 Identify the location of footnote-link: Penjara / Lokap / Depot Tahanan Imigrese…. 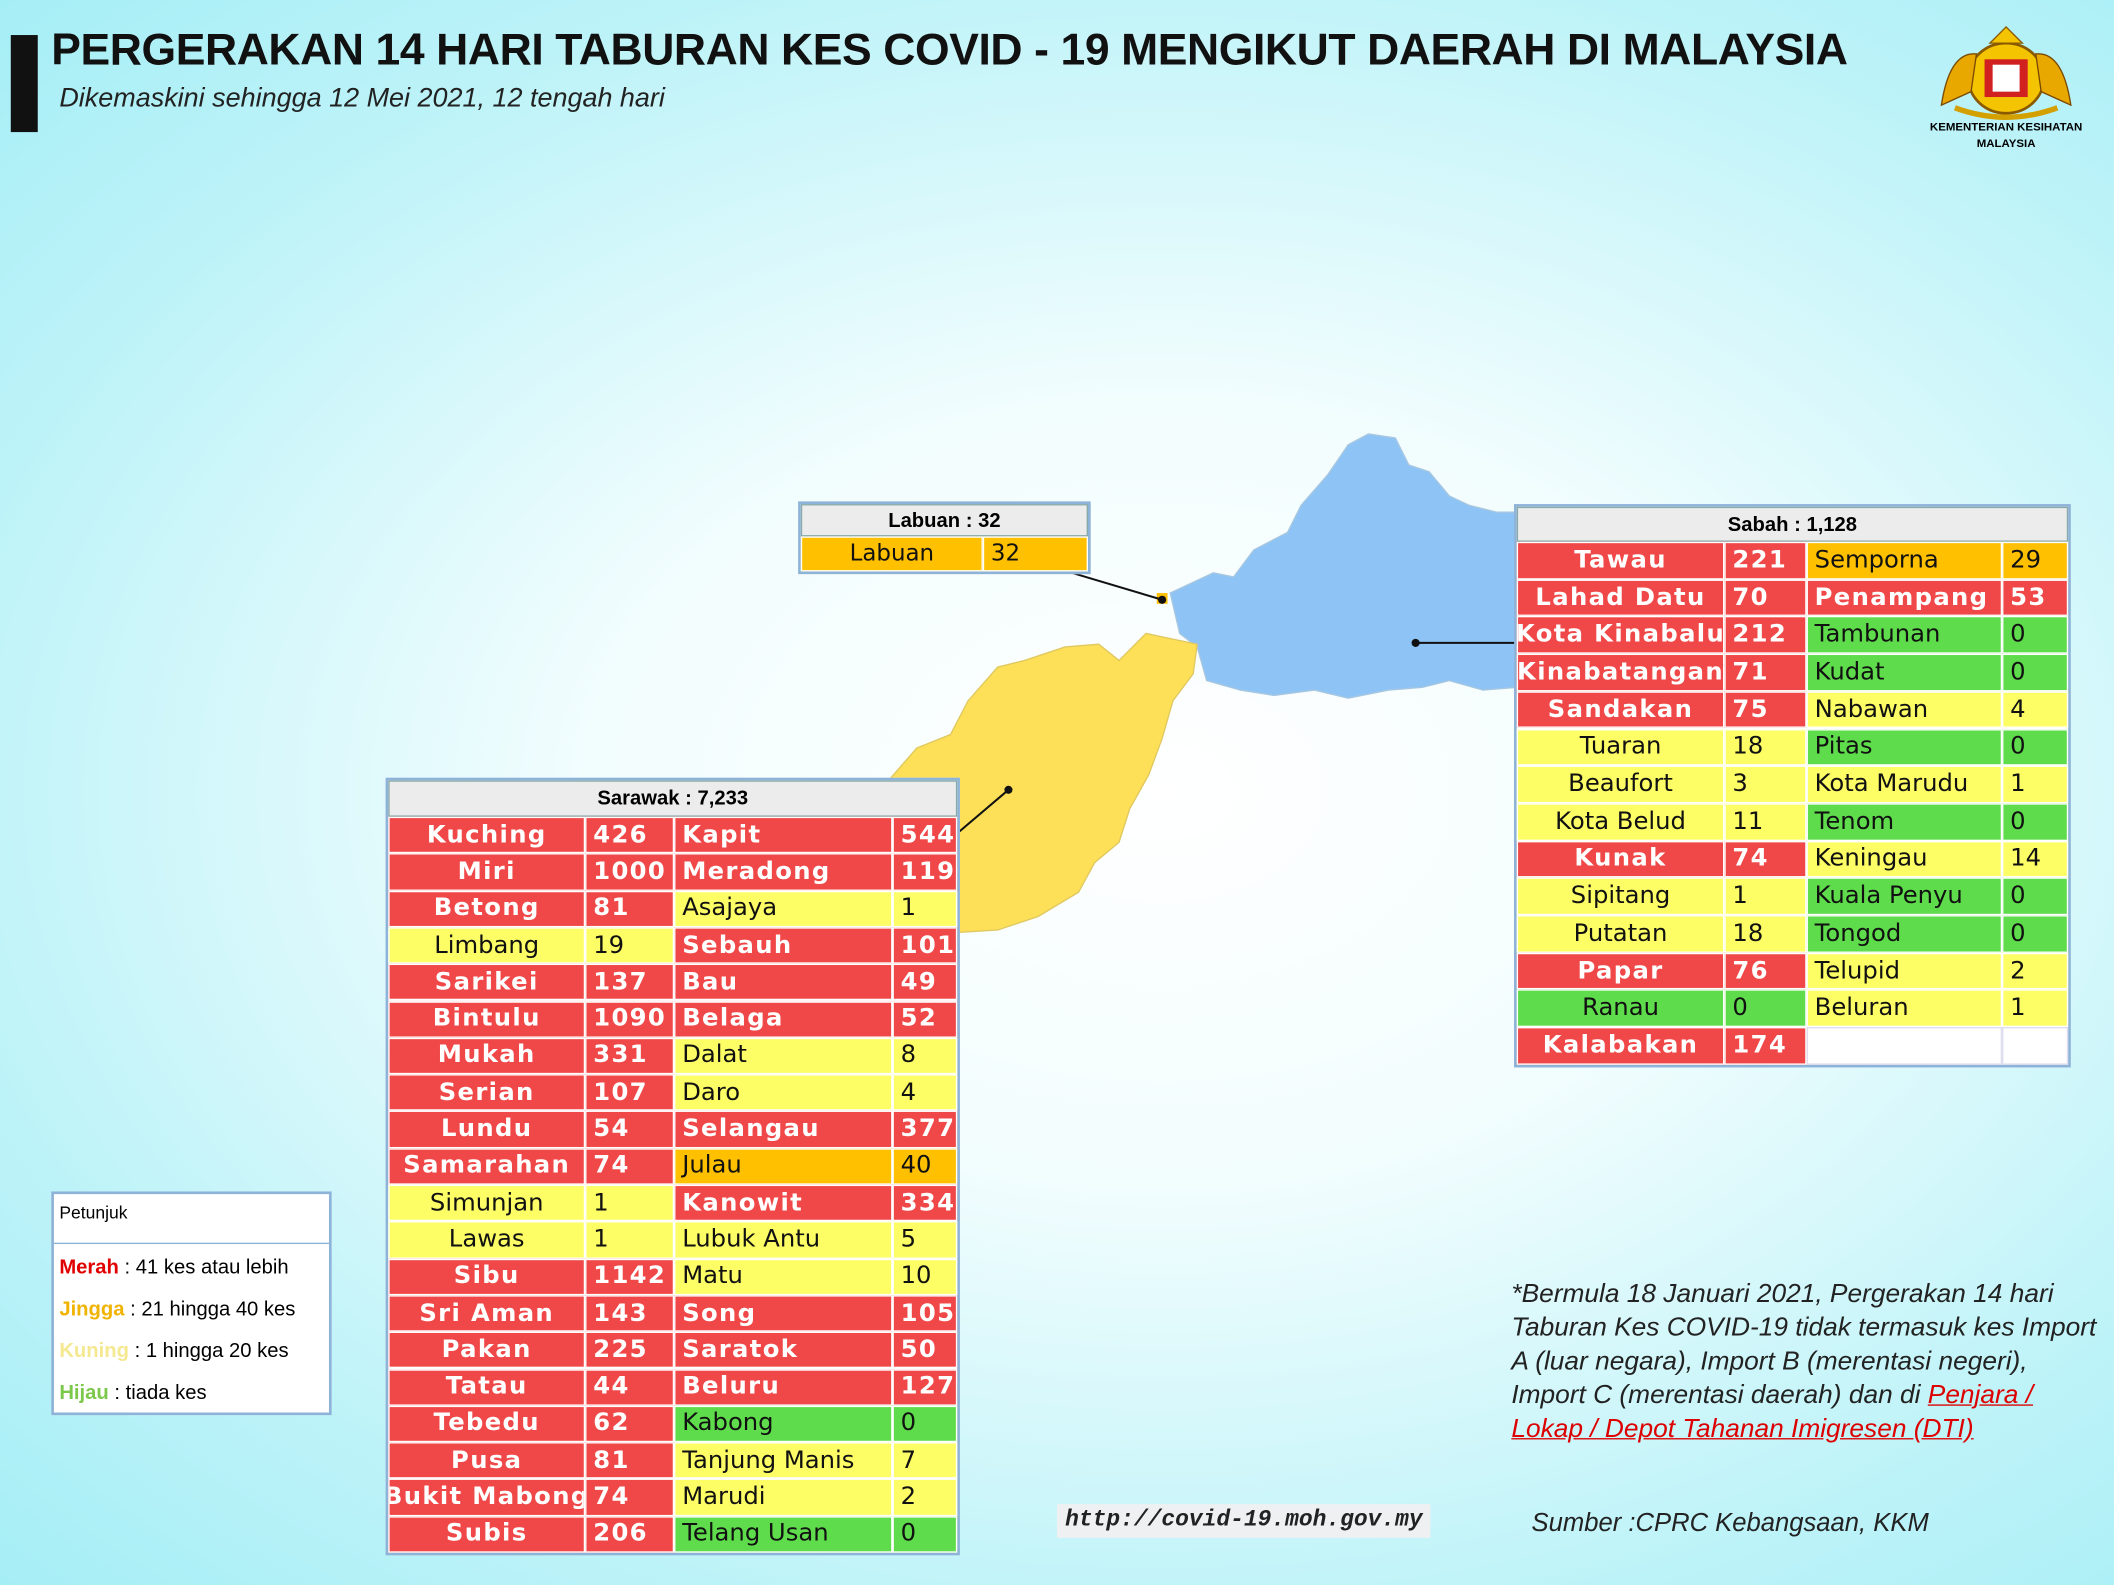
(1772, 1412).